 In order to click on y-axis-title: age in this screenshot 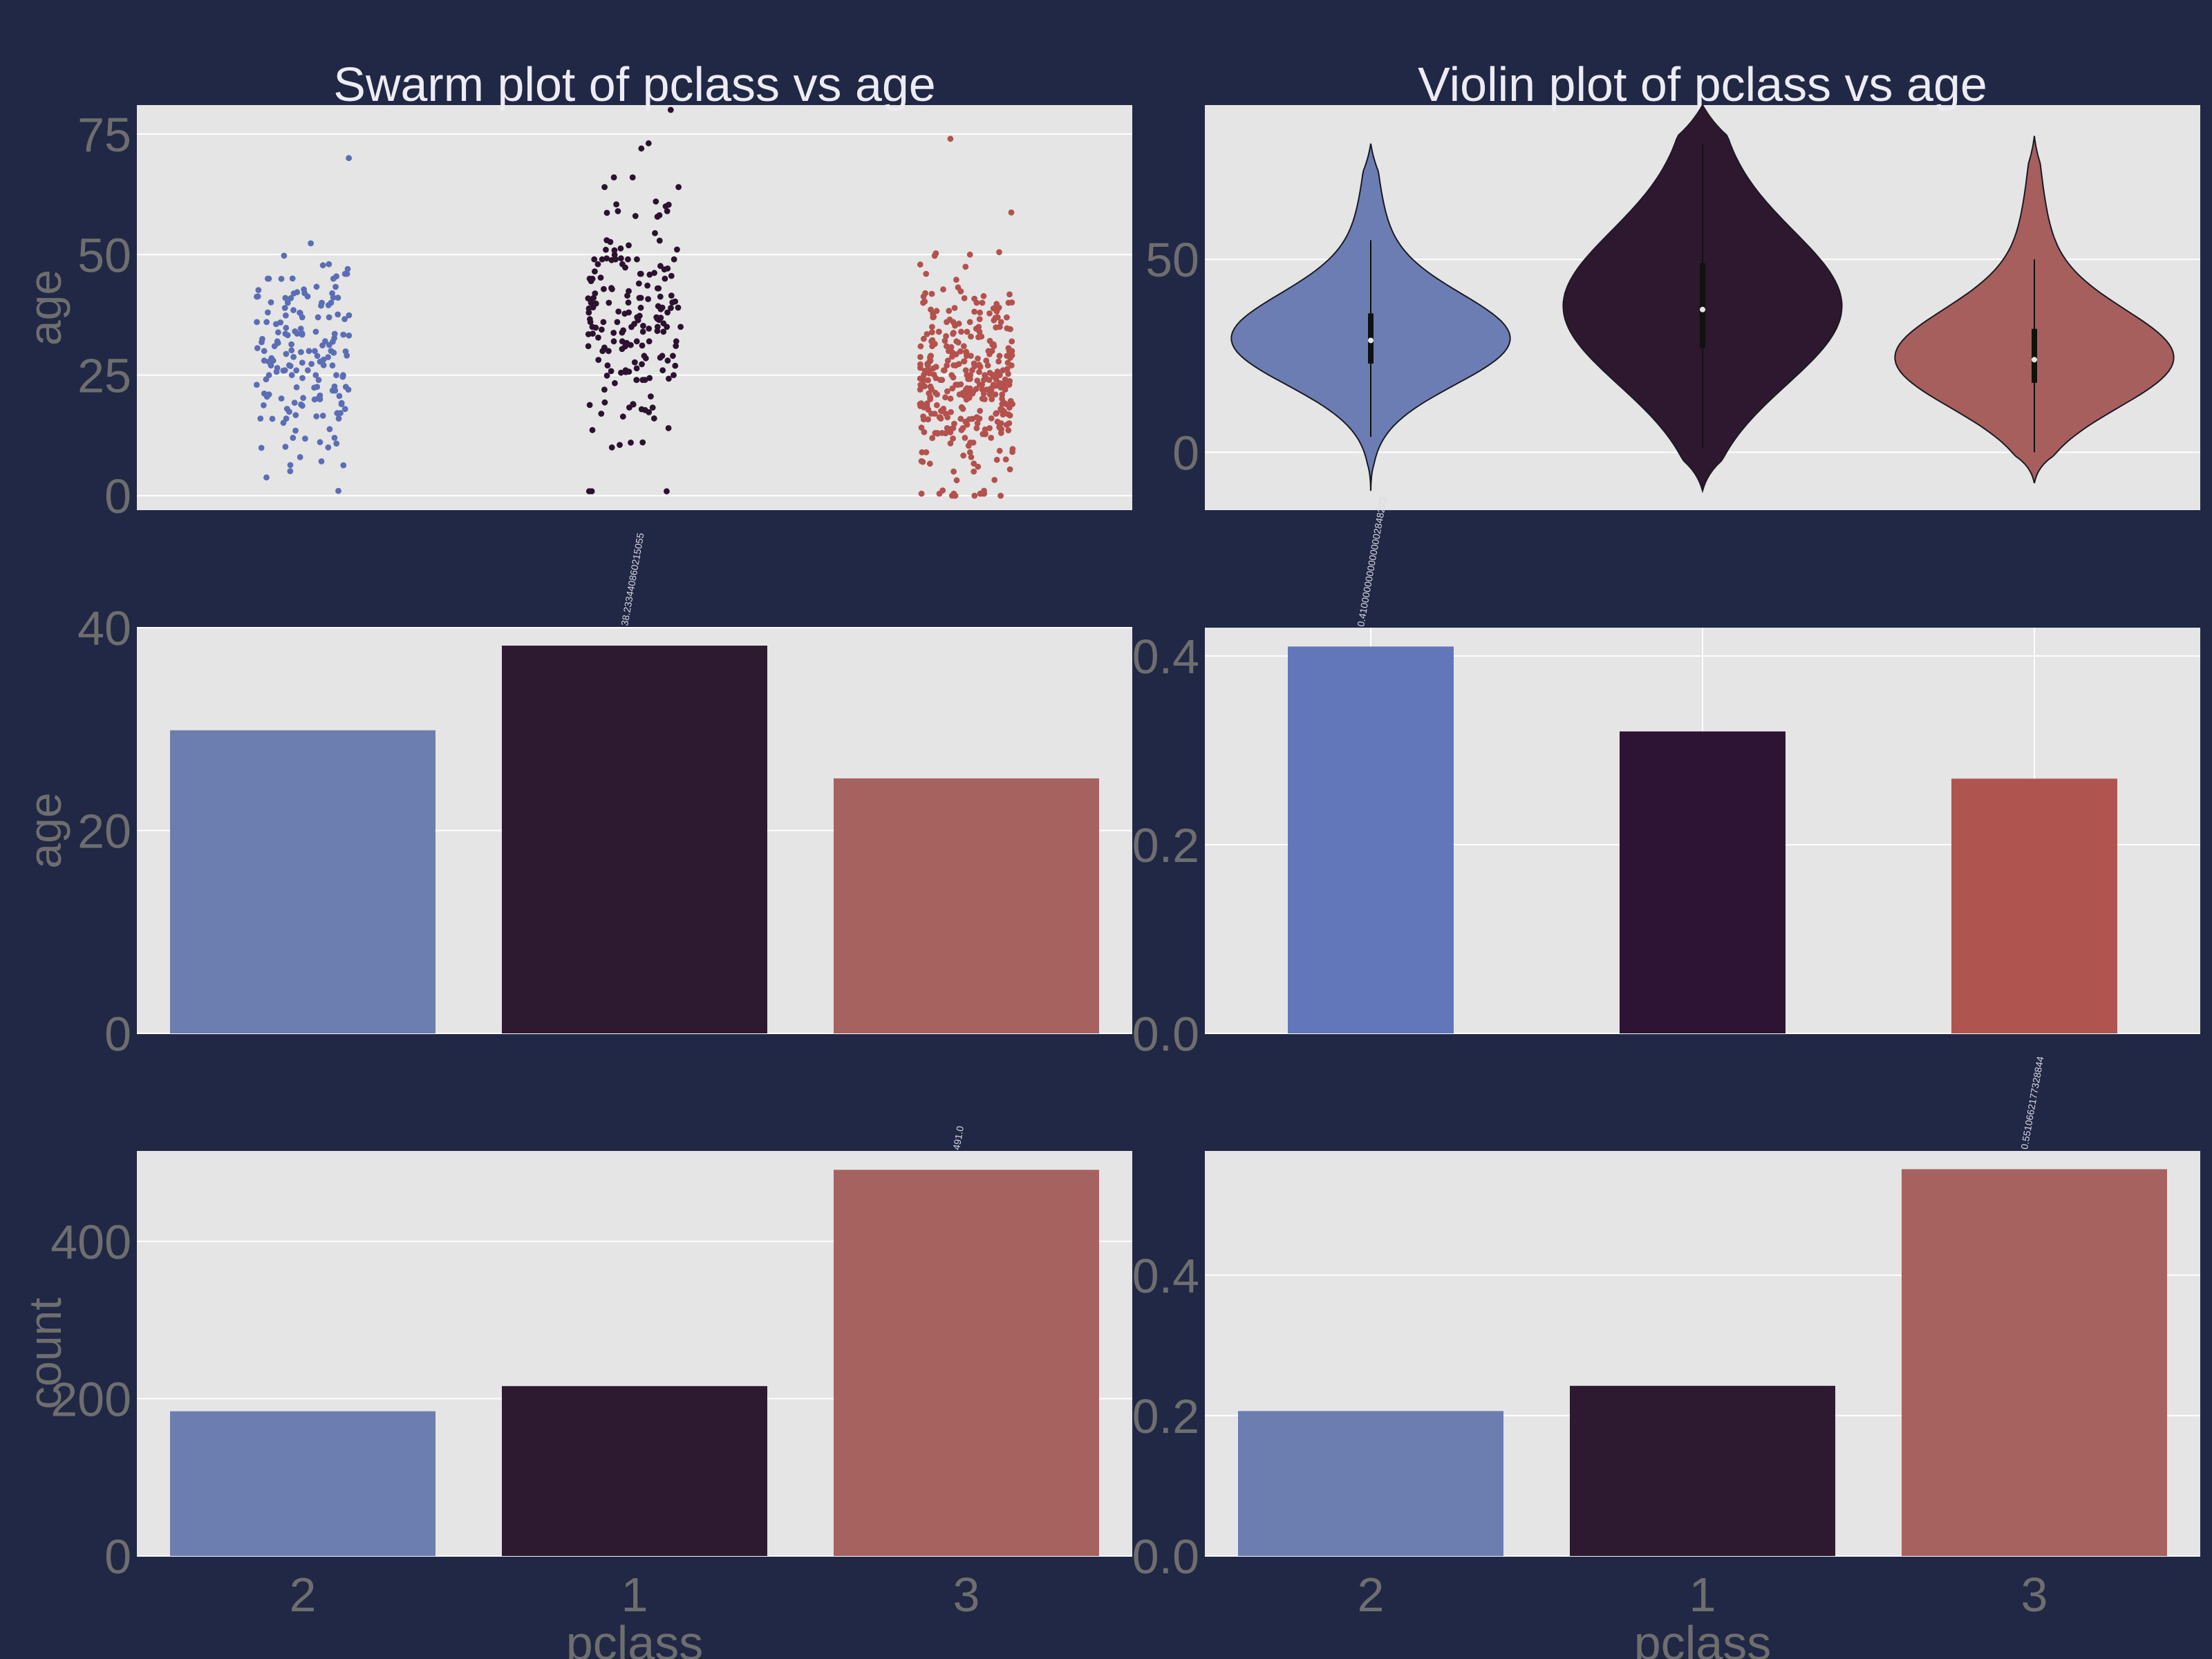, I will do `click(45, 308)`.